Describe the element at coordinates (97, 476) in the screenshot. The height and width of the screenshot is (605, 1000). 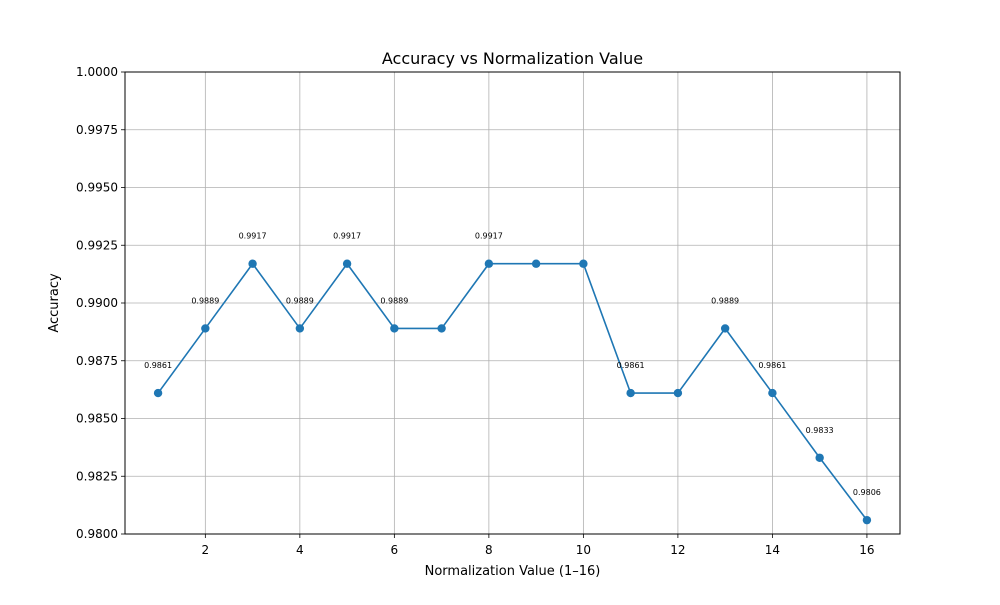
I see `y-tick-label: 0.9825` at that location.